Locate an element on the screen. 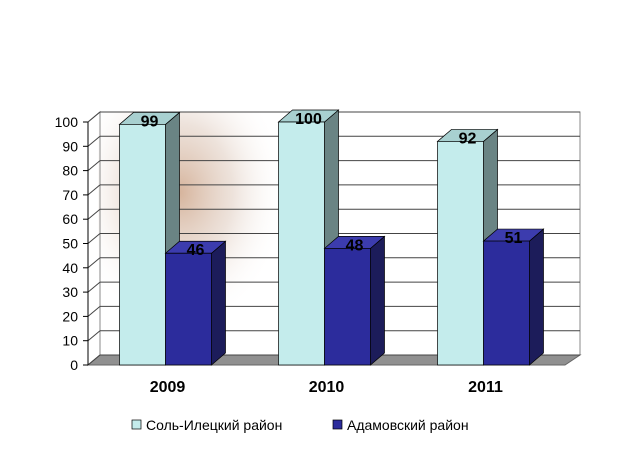 Image resolution: width=622 pixels, height=471 pixels. y-tick-label: 40 is located at coordinates (70, 268).